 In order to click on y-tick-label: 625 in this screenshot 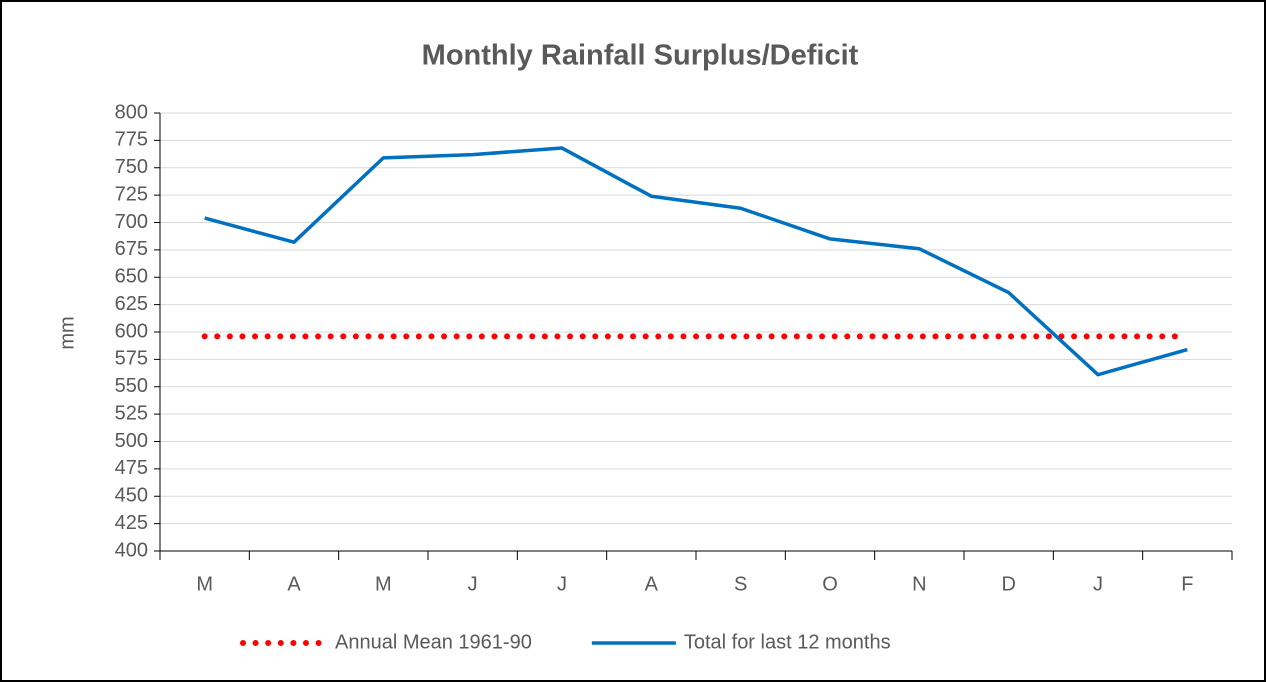, I will do `click(131, 304)`.